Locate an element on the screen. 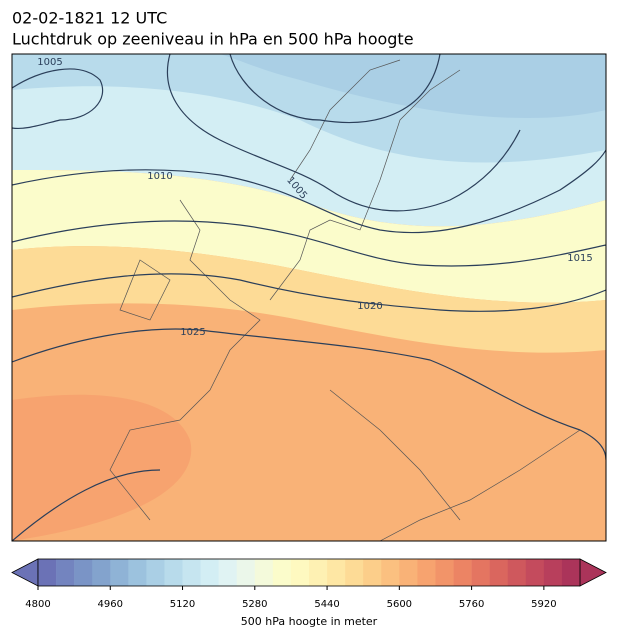 Image resolution: width=618 pixels, height=643 pixels. isobar-label: 1020 is located at coordinates (369, 306).